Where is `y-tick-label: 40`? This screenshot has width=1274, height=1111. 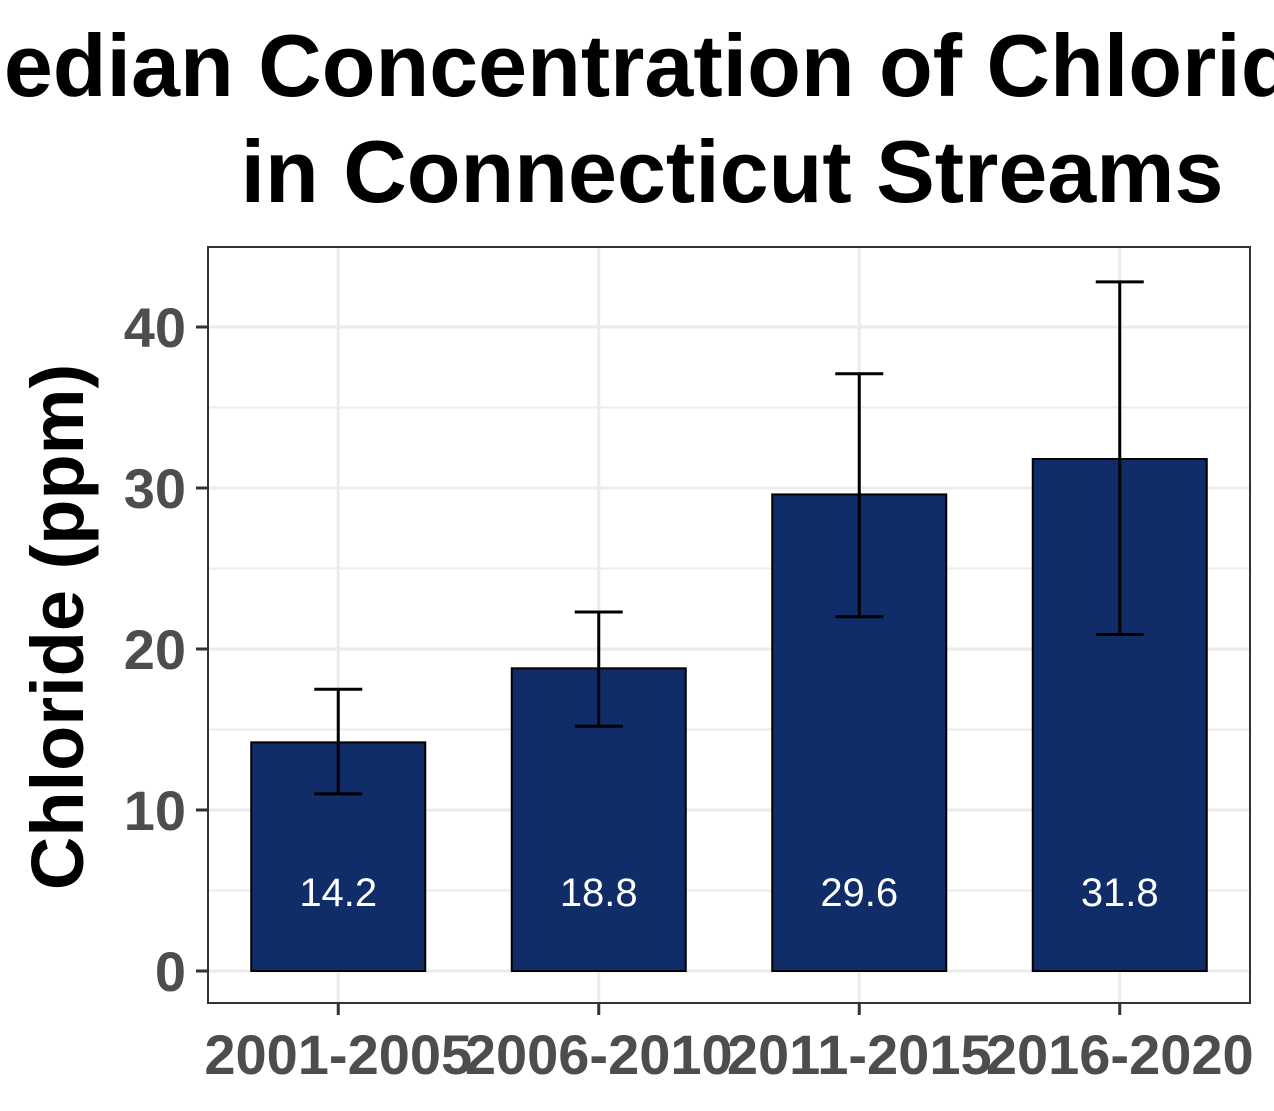 y-tick-label: 40 is located at coordinates (155, 327).